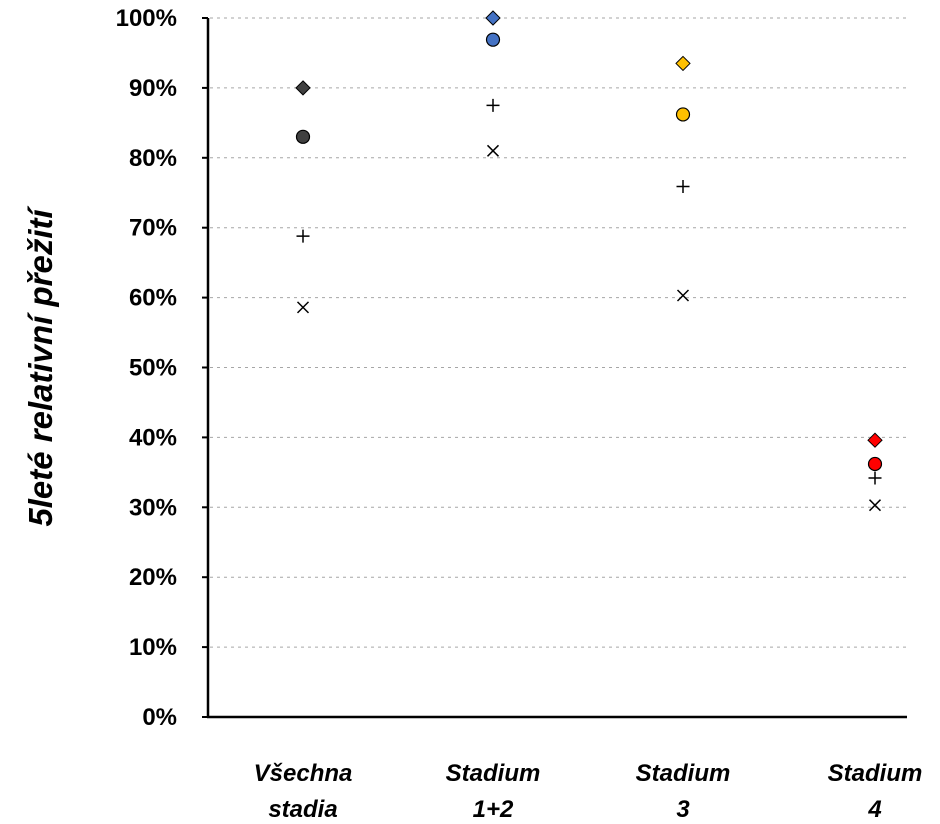 Image resolution: width=940 pixels, height=824 pixels. I want to click on y-tick-label: 30%, so click(153, 507).